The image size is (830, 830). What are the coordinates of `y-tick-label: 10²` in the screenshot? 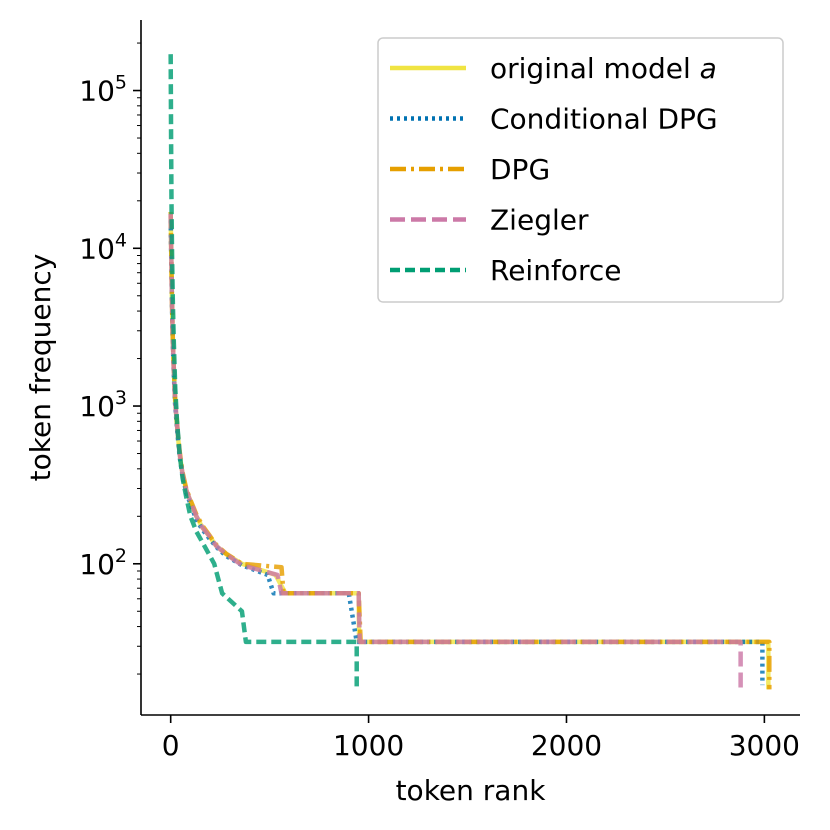 It's located at (103, 563).